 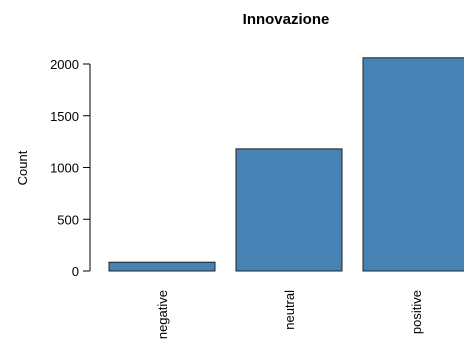 I want to click on y-axis: 0 500 1000 1500 2000, so click(x=70, y=168).